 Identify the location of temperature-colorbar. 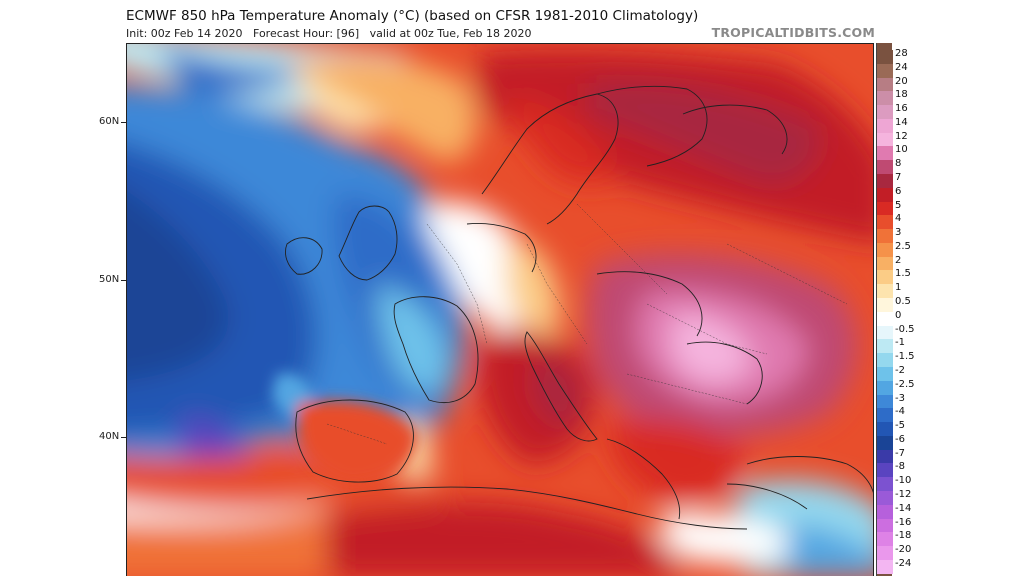
(884, 309).